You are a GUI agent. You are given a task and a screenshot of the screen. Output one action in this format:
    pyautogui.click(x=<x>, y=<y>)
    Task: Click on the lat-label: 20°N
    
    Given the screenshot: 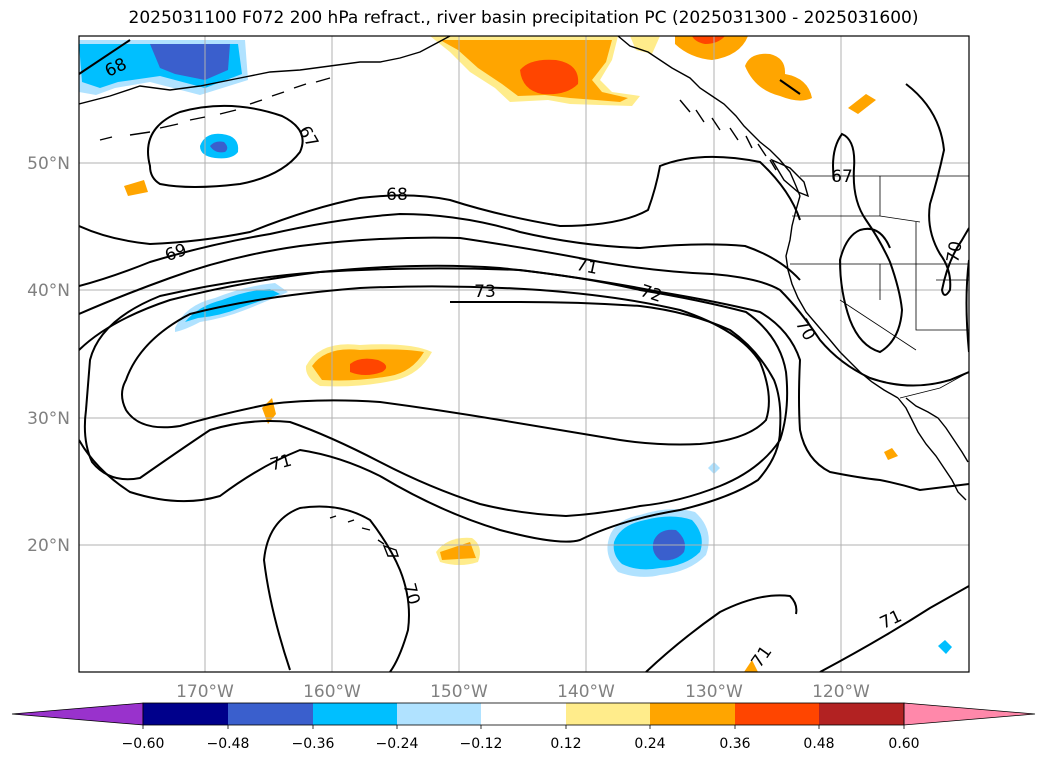 What is the action you would take?
    pyautogui.click(x=48, y=546)
    